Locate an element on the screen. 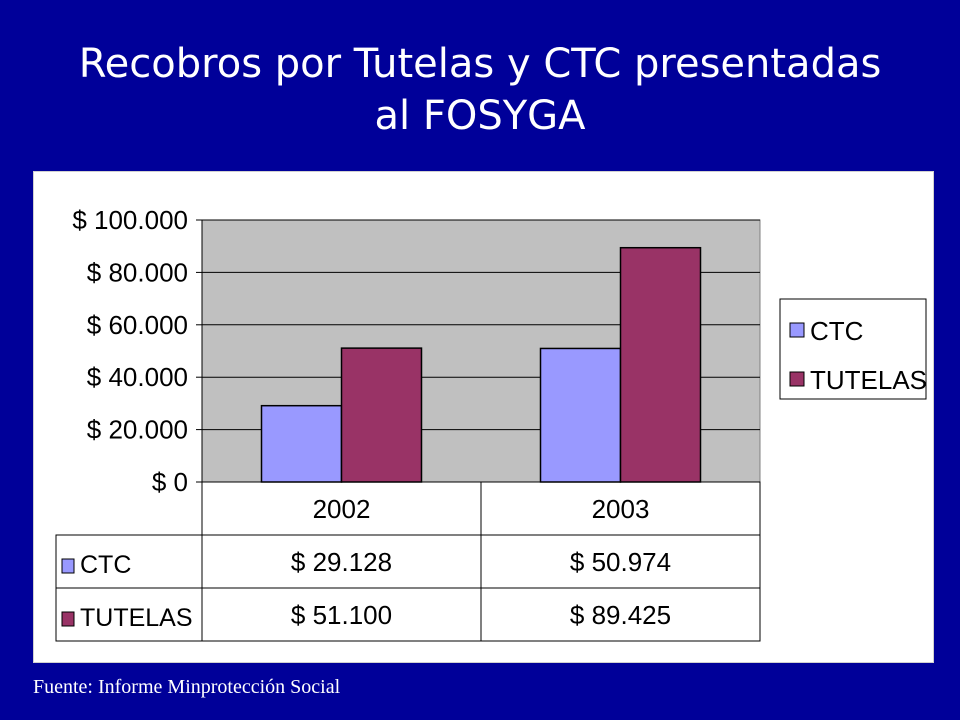 This screenshot has width=960, height=720. legend-key-tutelas is located at coordinates (797, 379).